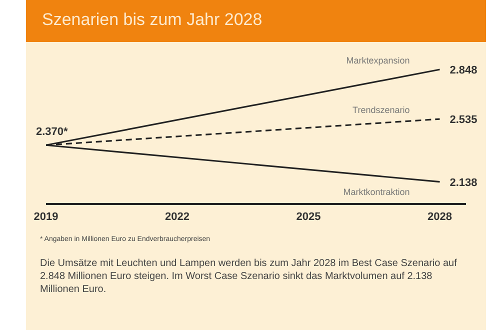  Describe the element at coordinates (376, 191) in the screenshot. I see `series-label: Marktkontraktion` at that location.